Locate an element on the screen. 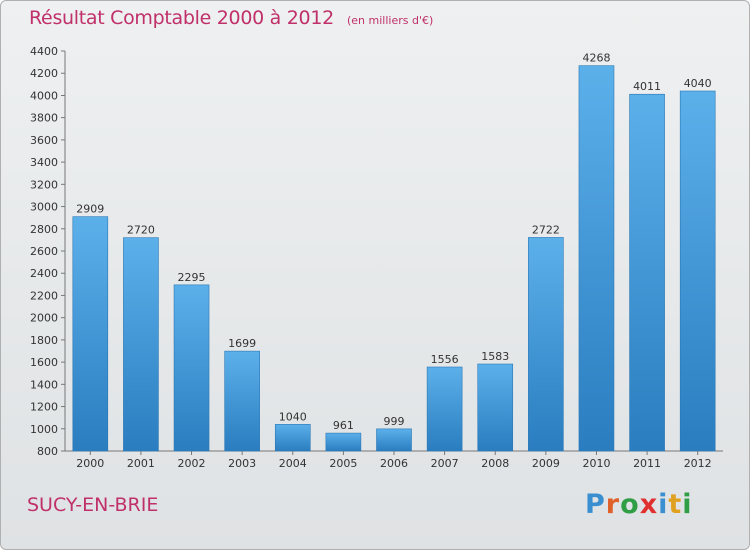 The height and width of the screenshot is (550, 750). y-tick-label: 2000 is located at coordinates (44, 318).